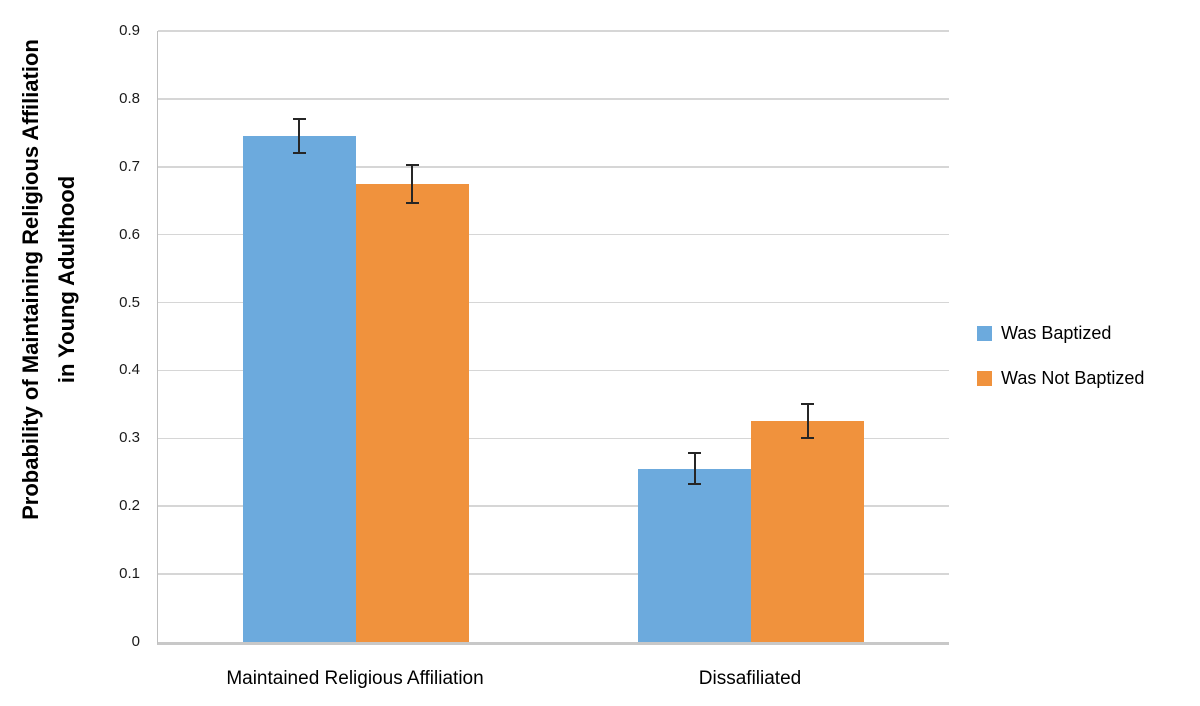  What do you see at coordinates (553, 506) in the screenshot?
I see `gridline-0.2` at bounding box center [553, 506].